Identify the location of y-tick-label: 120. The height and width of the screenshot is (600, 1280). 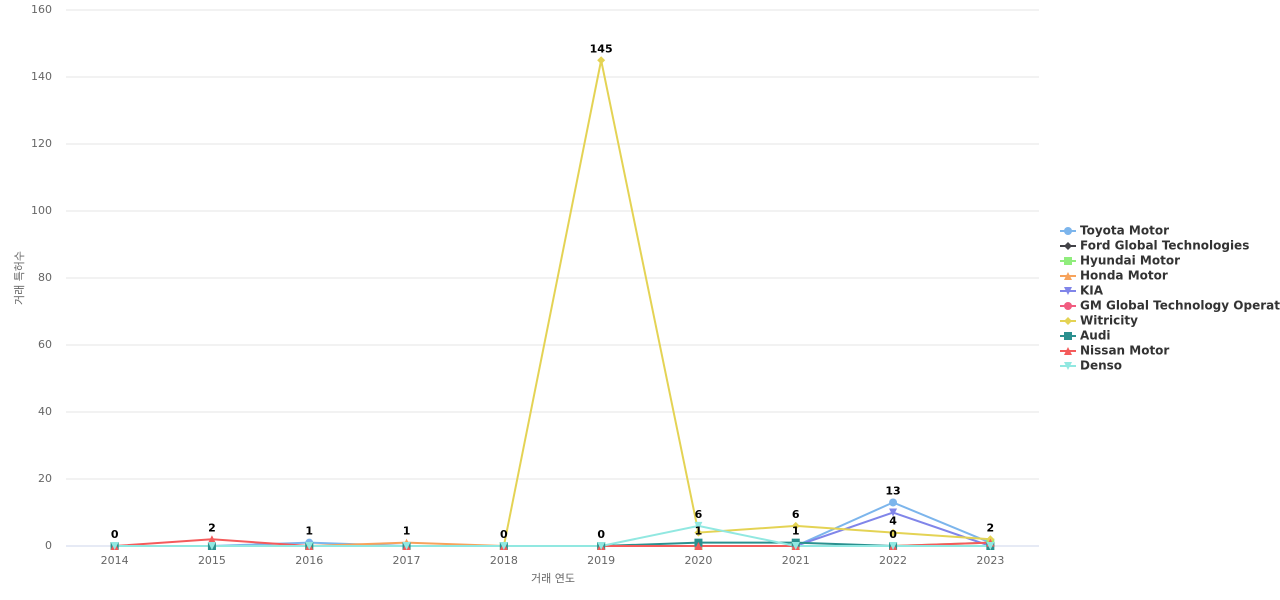
(41, 143).